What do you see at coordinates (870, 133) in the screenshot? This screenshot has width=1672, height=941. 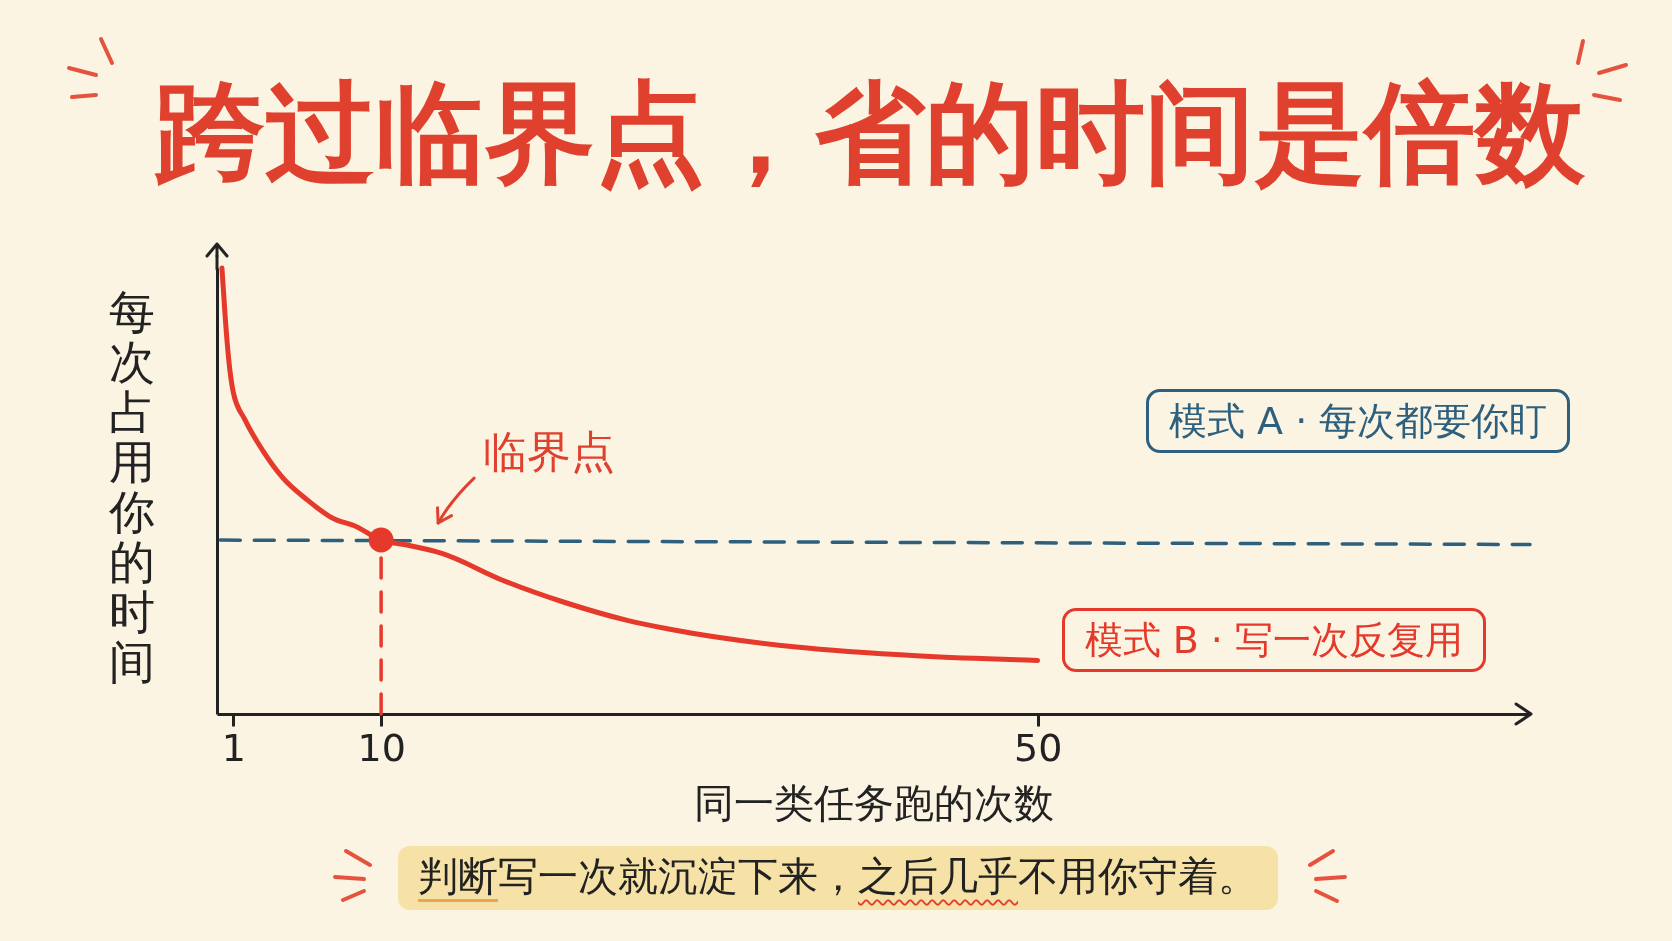 I see `chart-title: 跨过临界点，省的时间是倍数` at bounding box center [870, 133].